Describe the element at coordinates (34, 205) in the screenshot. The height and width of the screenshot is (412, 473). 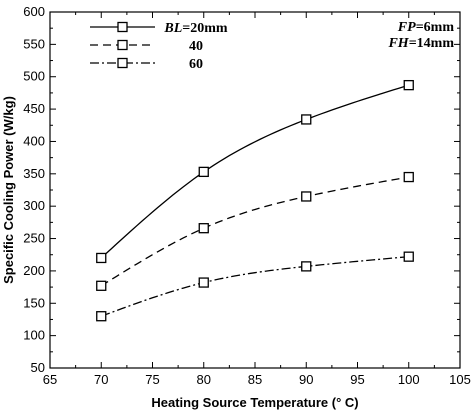
I see `y-tick-label: 300` at that location.